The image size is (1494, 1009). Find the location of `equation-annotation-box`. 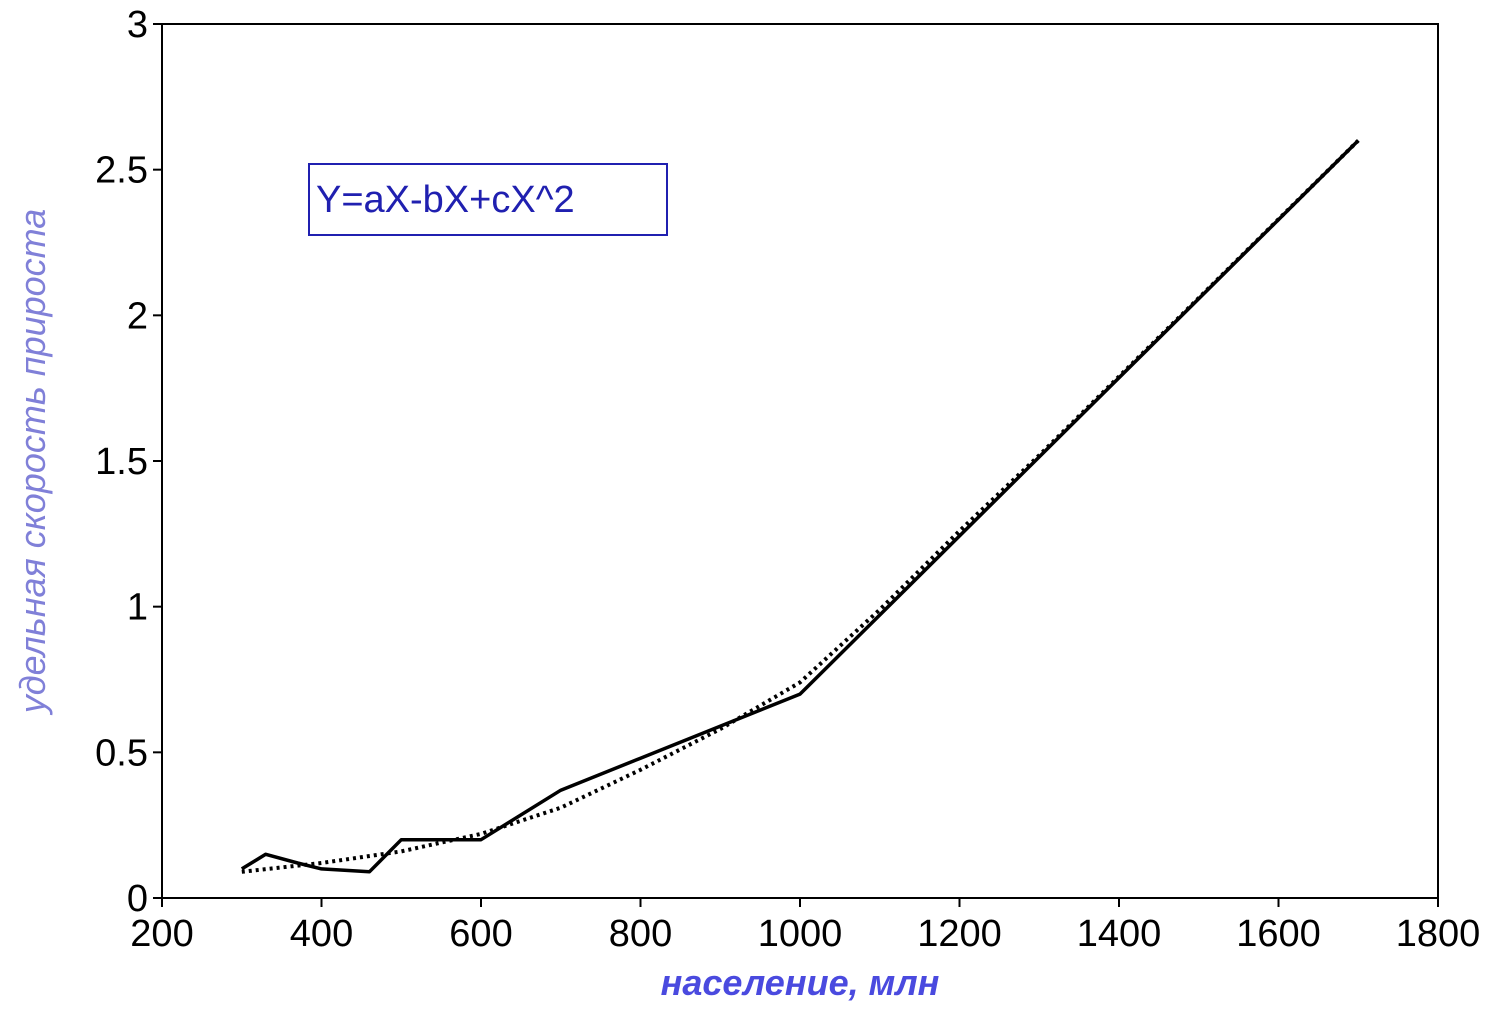

equation-annotation-box is located at coordinates (488, 199).